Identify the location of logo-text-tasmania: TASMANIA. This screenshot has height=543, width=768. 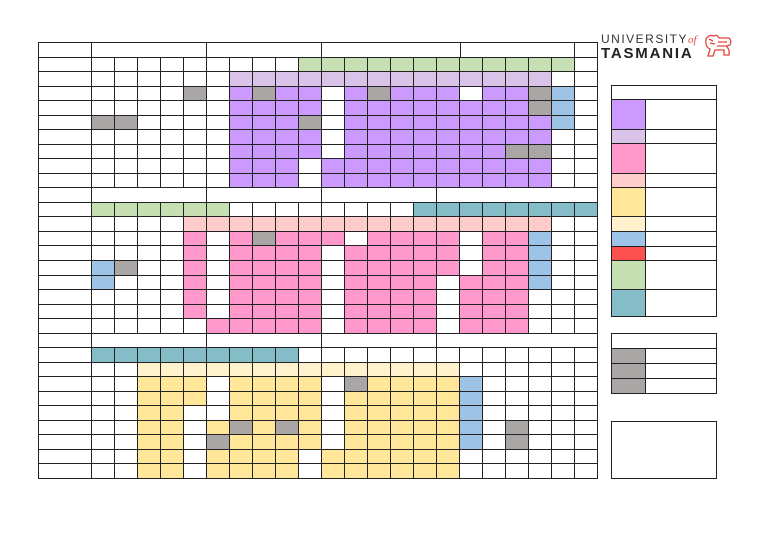
(647, 53).